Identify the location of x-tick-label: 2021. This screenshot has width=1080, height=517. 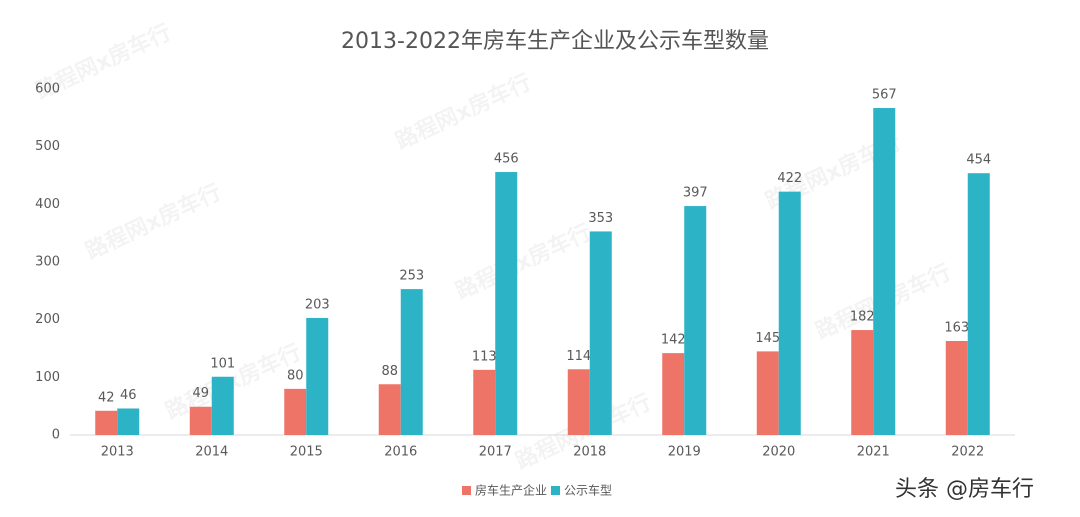
(873, 452).